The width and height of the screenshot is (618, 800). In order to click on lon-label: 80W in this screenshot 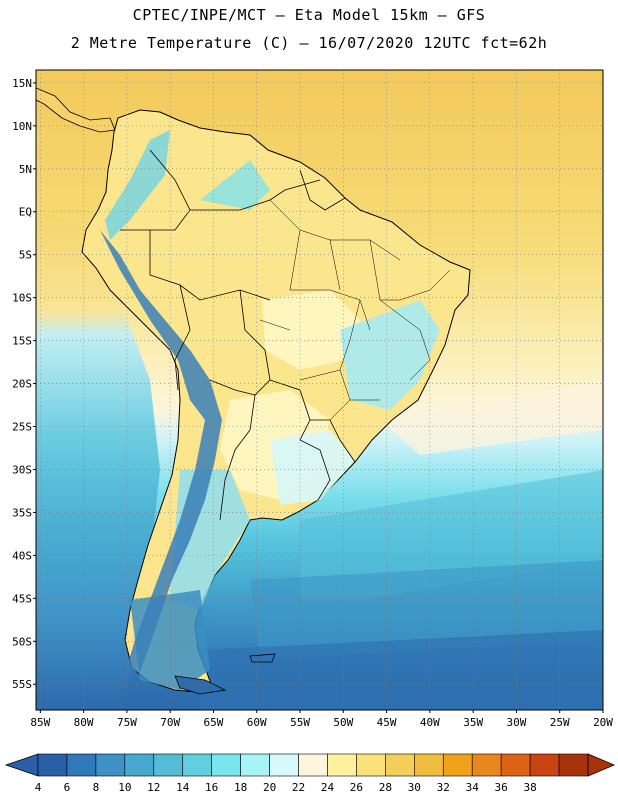, I will do `click(84, 722)`.